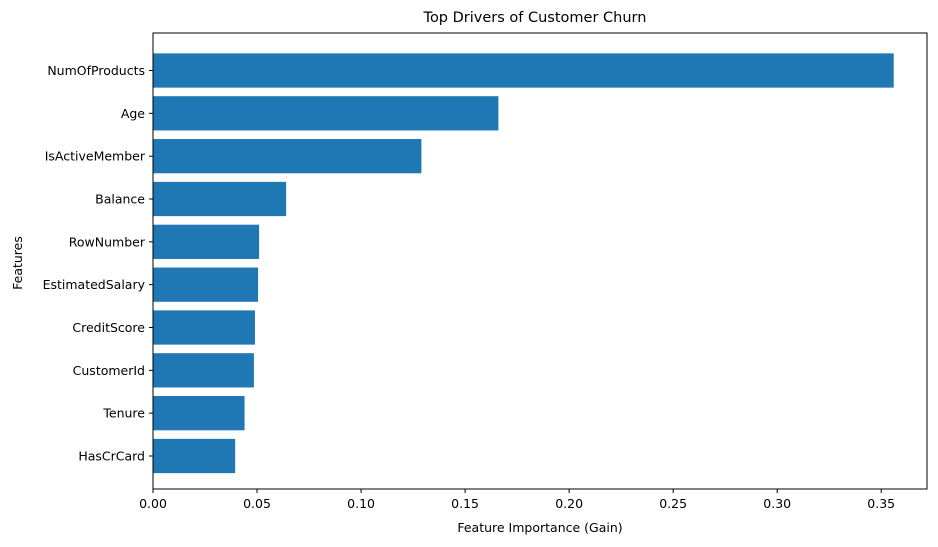 This screenshot has height=547, width=938. Describe the element at coordinates (673, 503) in the screenshot. I see `x-tick-label: 0.25` at that location.